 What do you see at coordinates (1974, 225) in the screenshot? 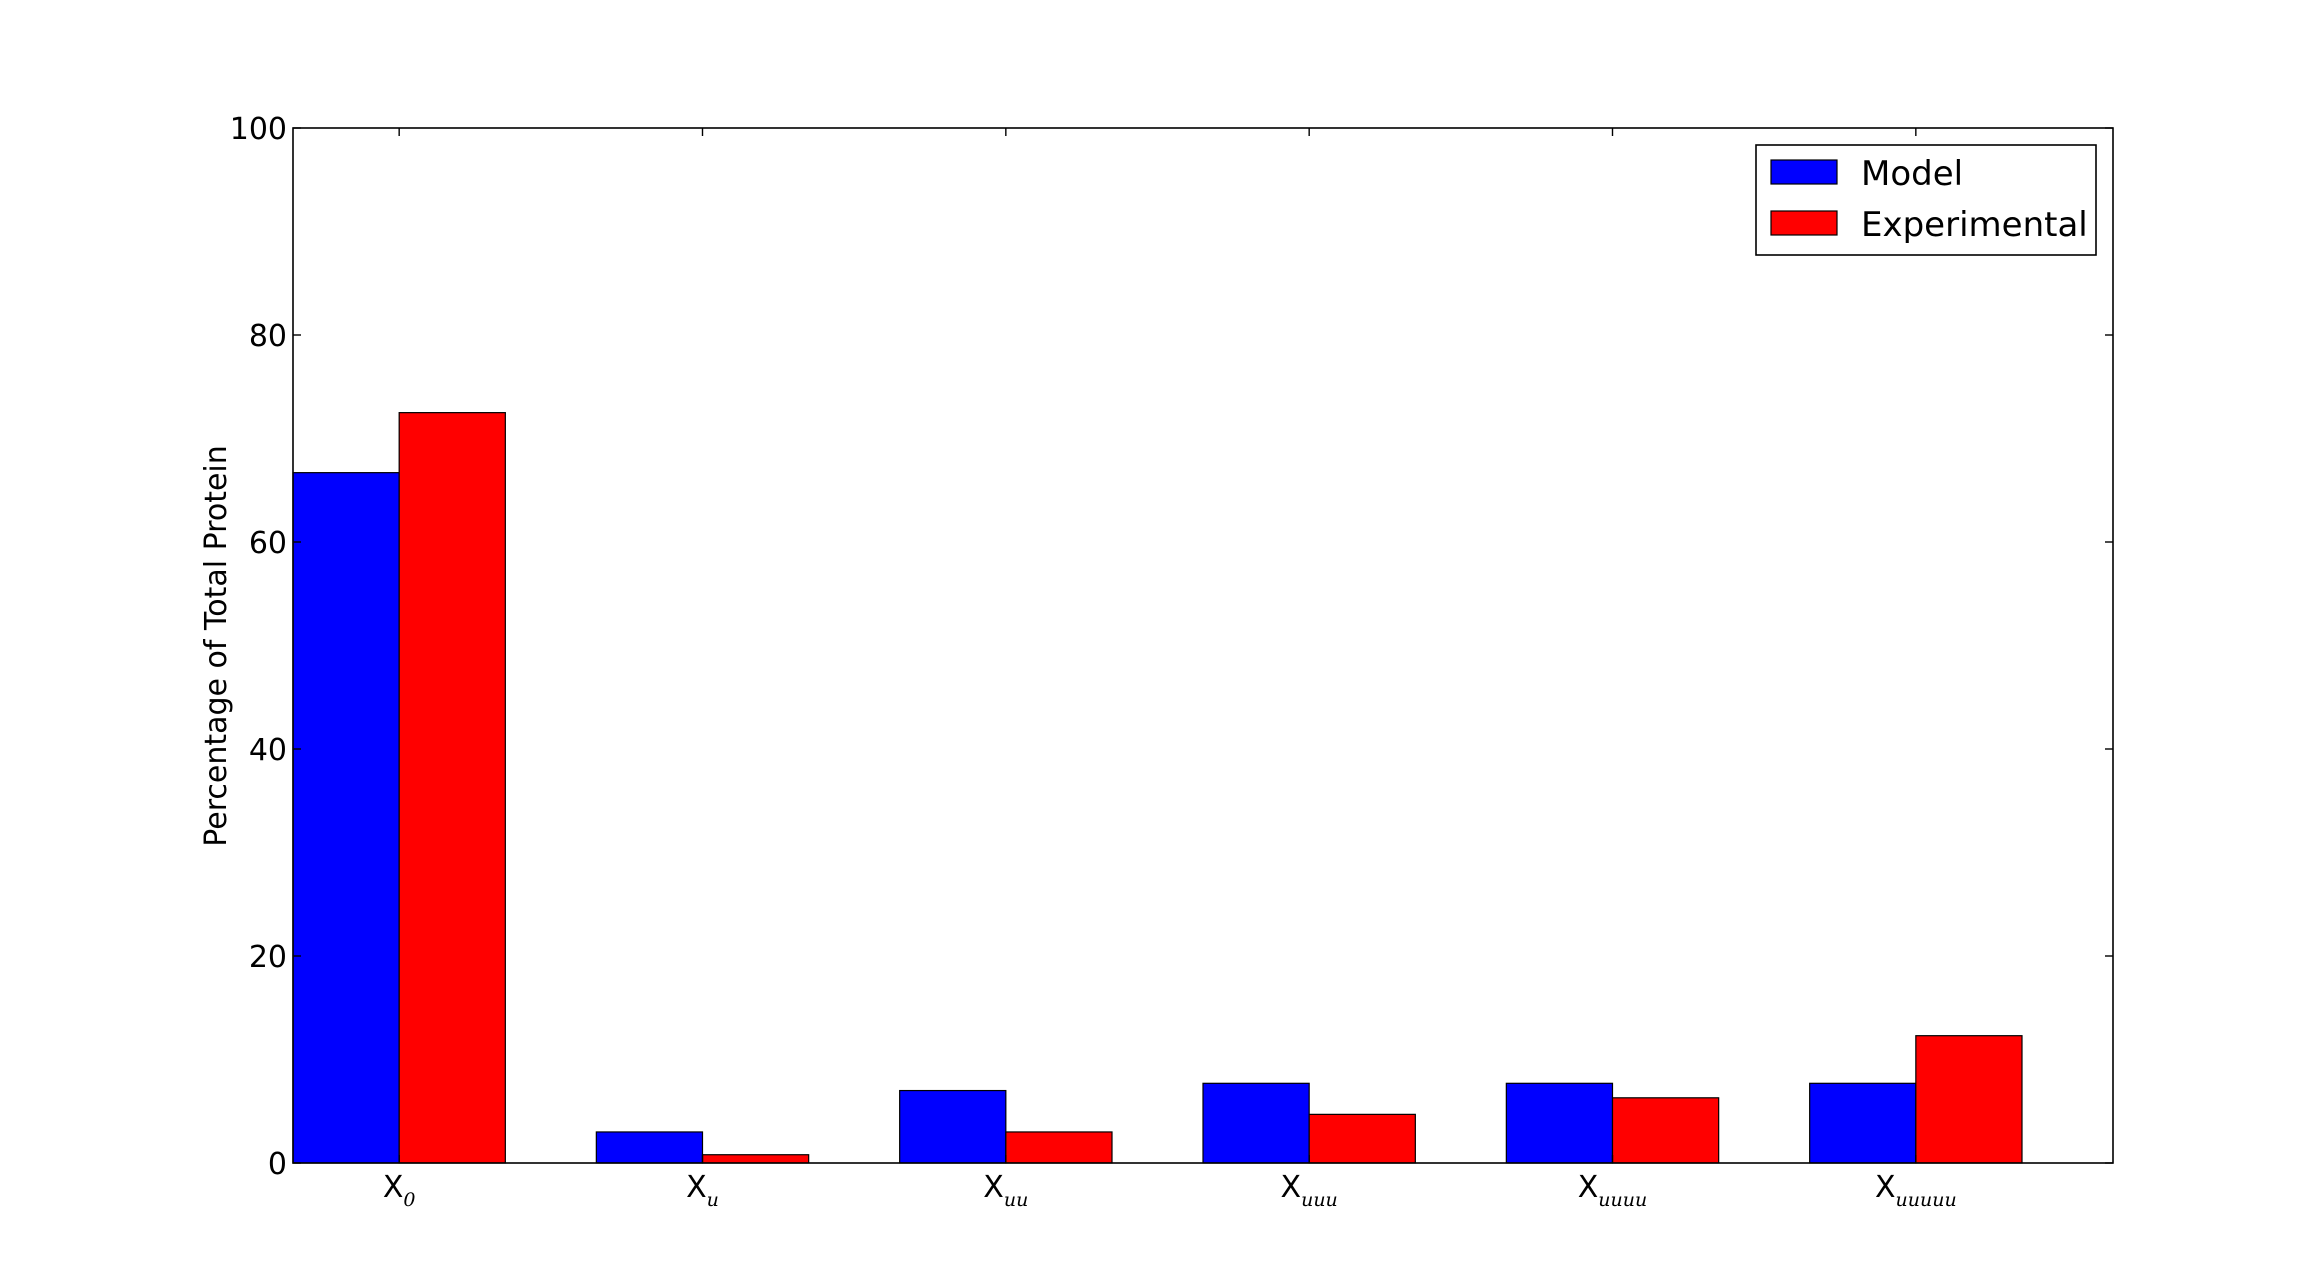
I see `legend-label-experimental: Experimental` at bounding box center [1974, 225].